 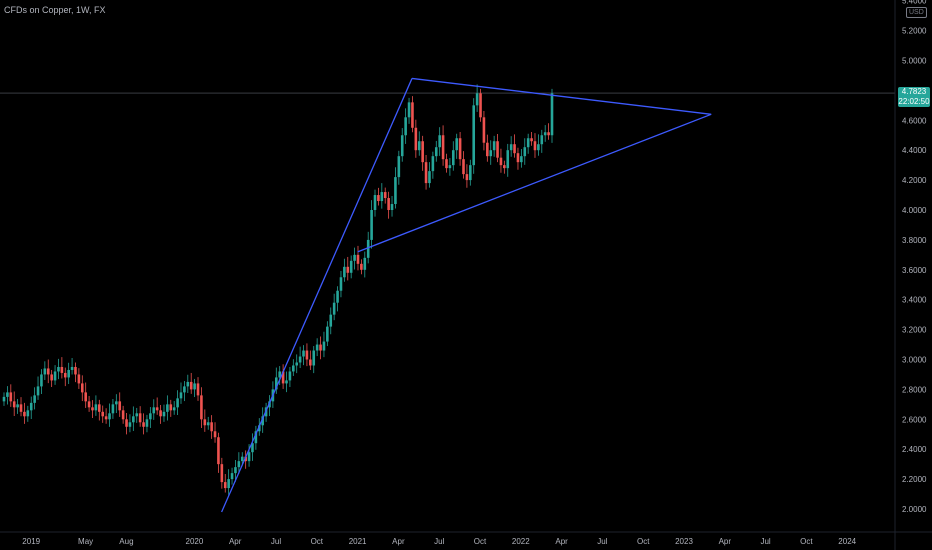 I want to click on time-tick-label: Apr, so click(x=235, y=541).